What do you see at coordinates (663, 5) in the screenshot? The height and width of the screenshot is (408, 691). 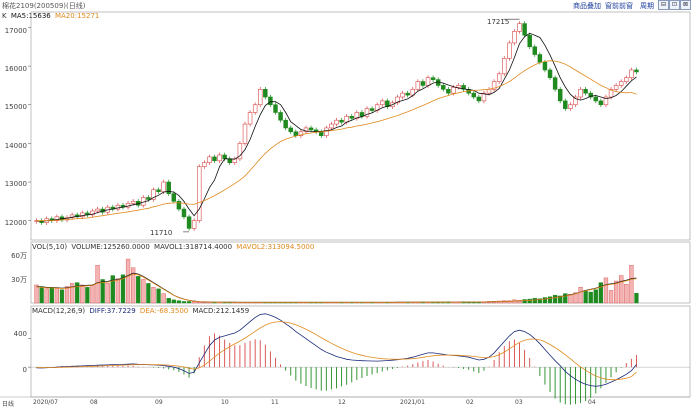 I see `minimize-icon: ⊟` at bounding box center [663, 5].